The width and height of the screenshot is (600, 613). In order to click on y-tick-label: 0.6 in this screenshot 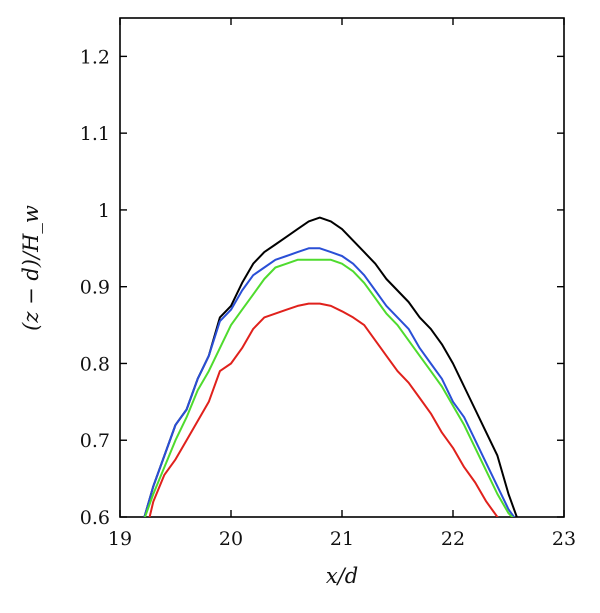, I will do `click(95, 518)`.